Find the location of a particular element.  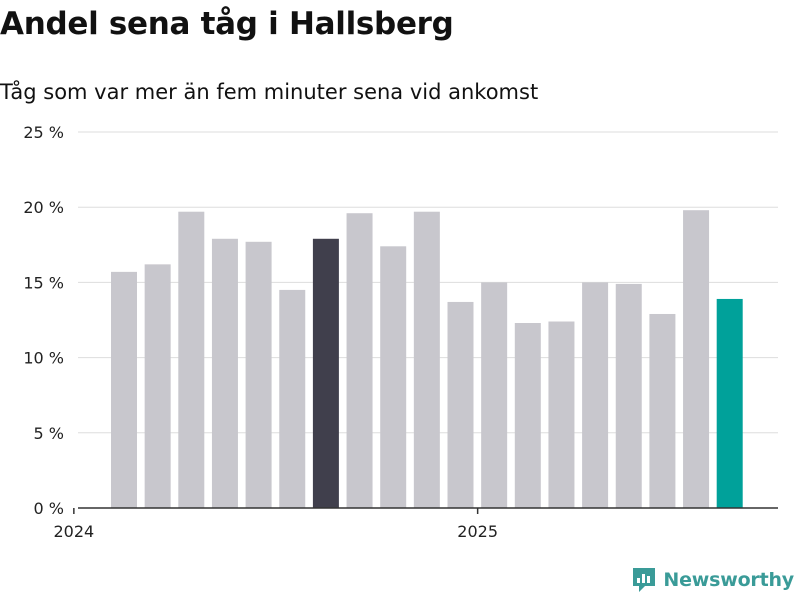

y-tick-label: 25 % is located at coordinates (43, 132).